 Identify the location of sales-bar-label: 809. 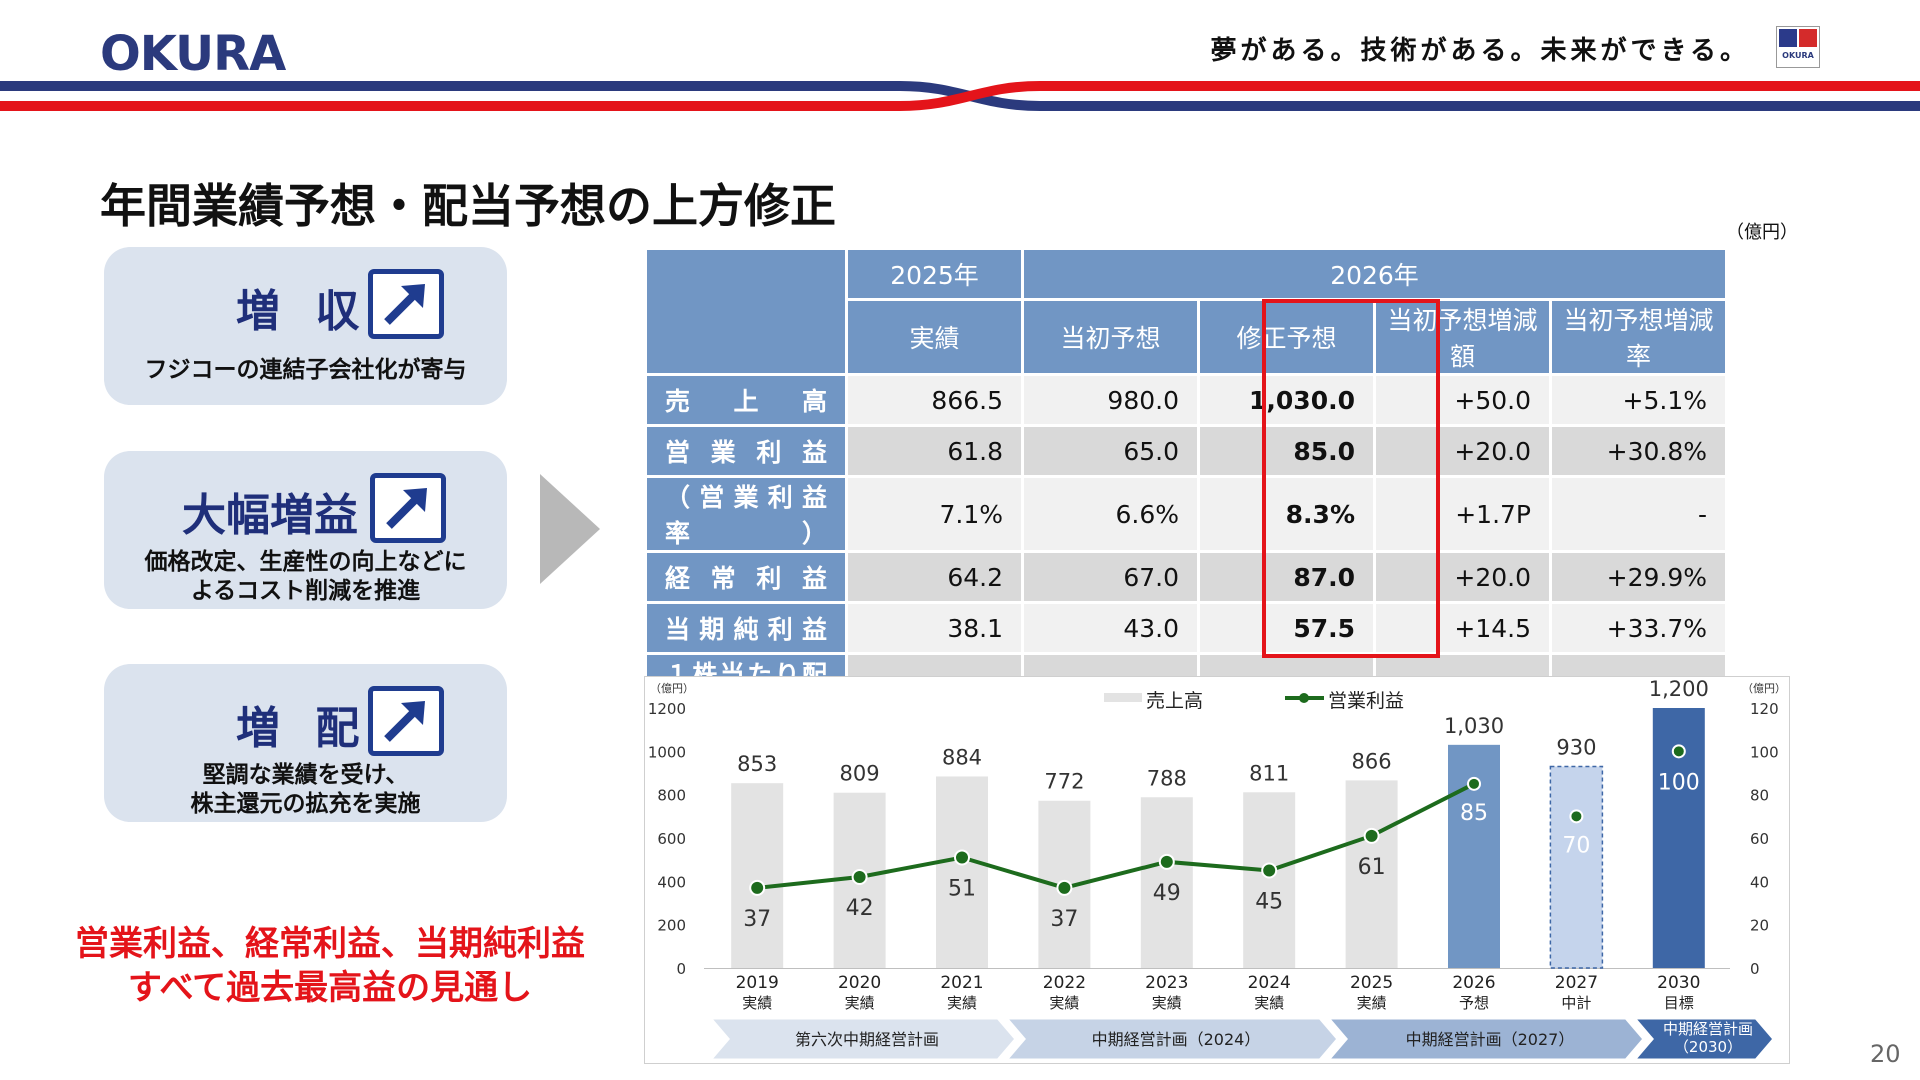
(860, 774).